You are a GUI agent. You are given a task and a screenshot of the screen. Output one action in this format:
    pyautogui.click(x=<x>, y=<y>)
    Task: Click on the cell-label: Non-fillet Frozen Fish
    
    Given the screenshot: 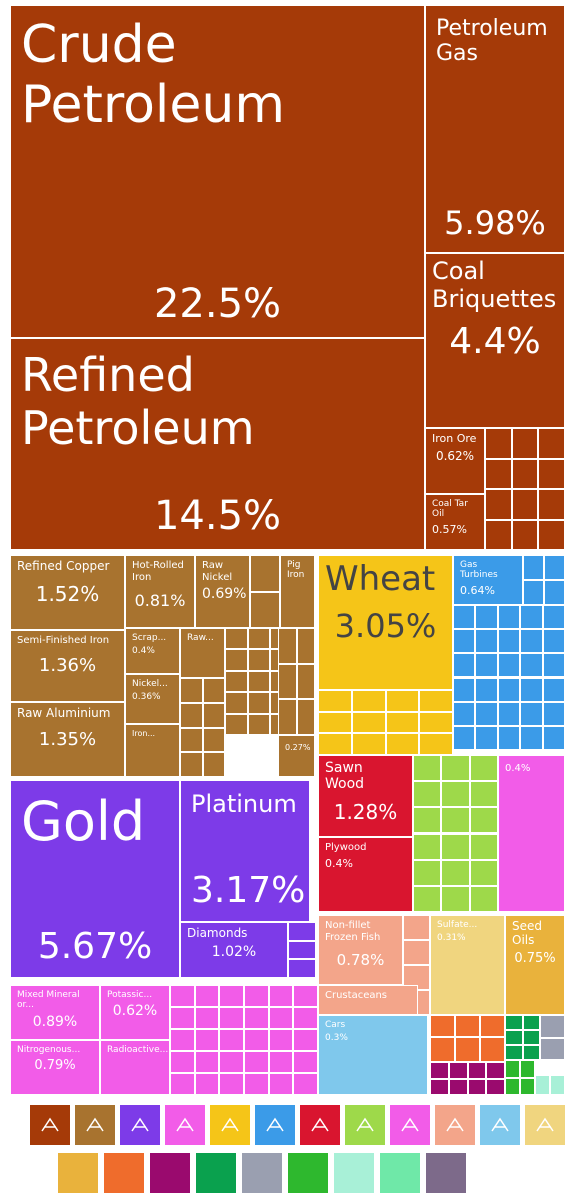 What is the action you would take?
    pyautogui.click(x=353, y=931)
    